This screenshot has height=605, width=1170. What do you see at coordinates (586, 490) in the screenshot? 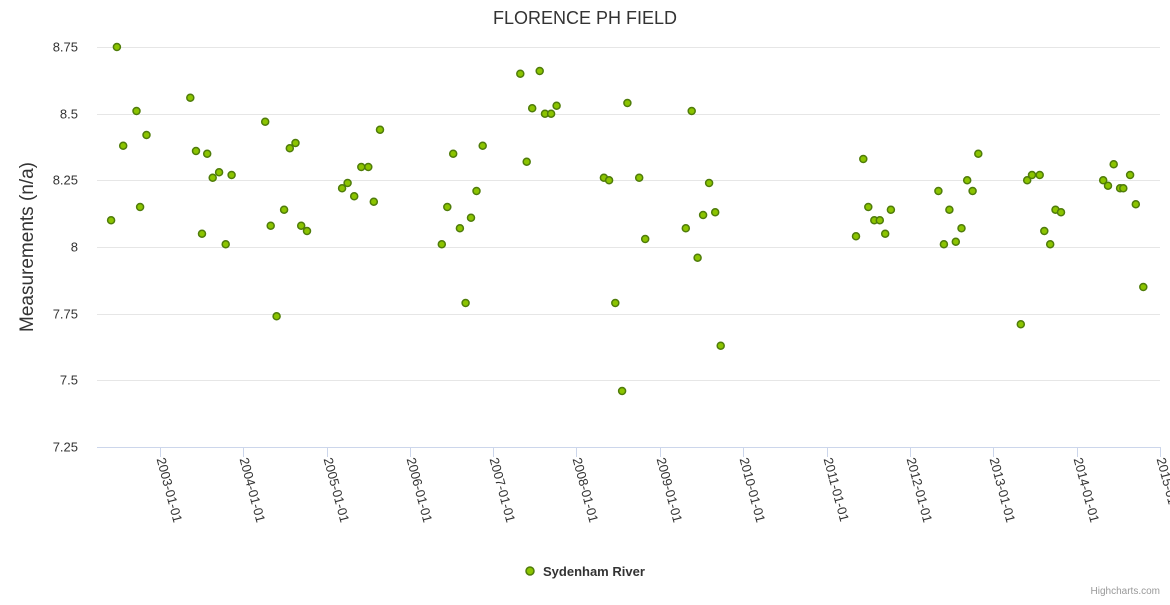
I see `x-tick-label: 2008-01-01` at bounding box center [586, 490].